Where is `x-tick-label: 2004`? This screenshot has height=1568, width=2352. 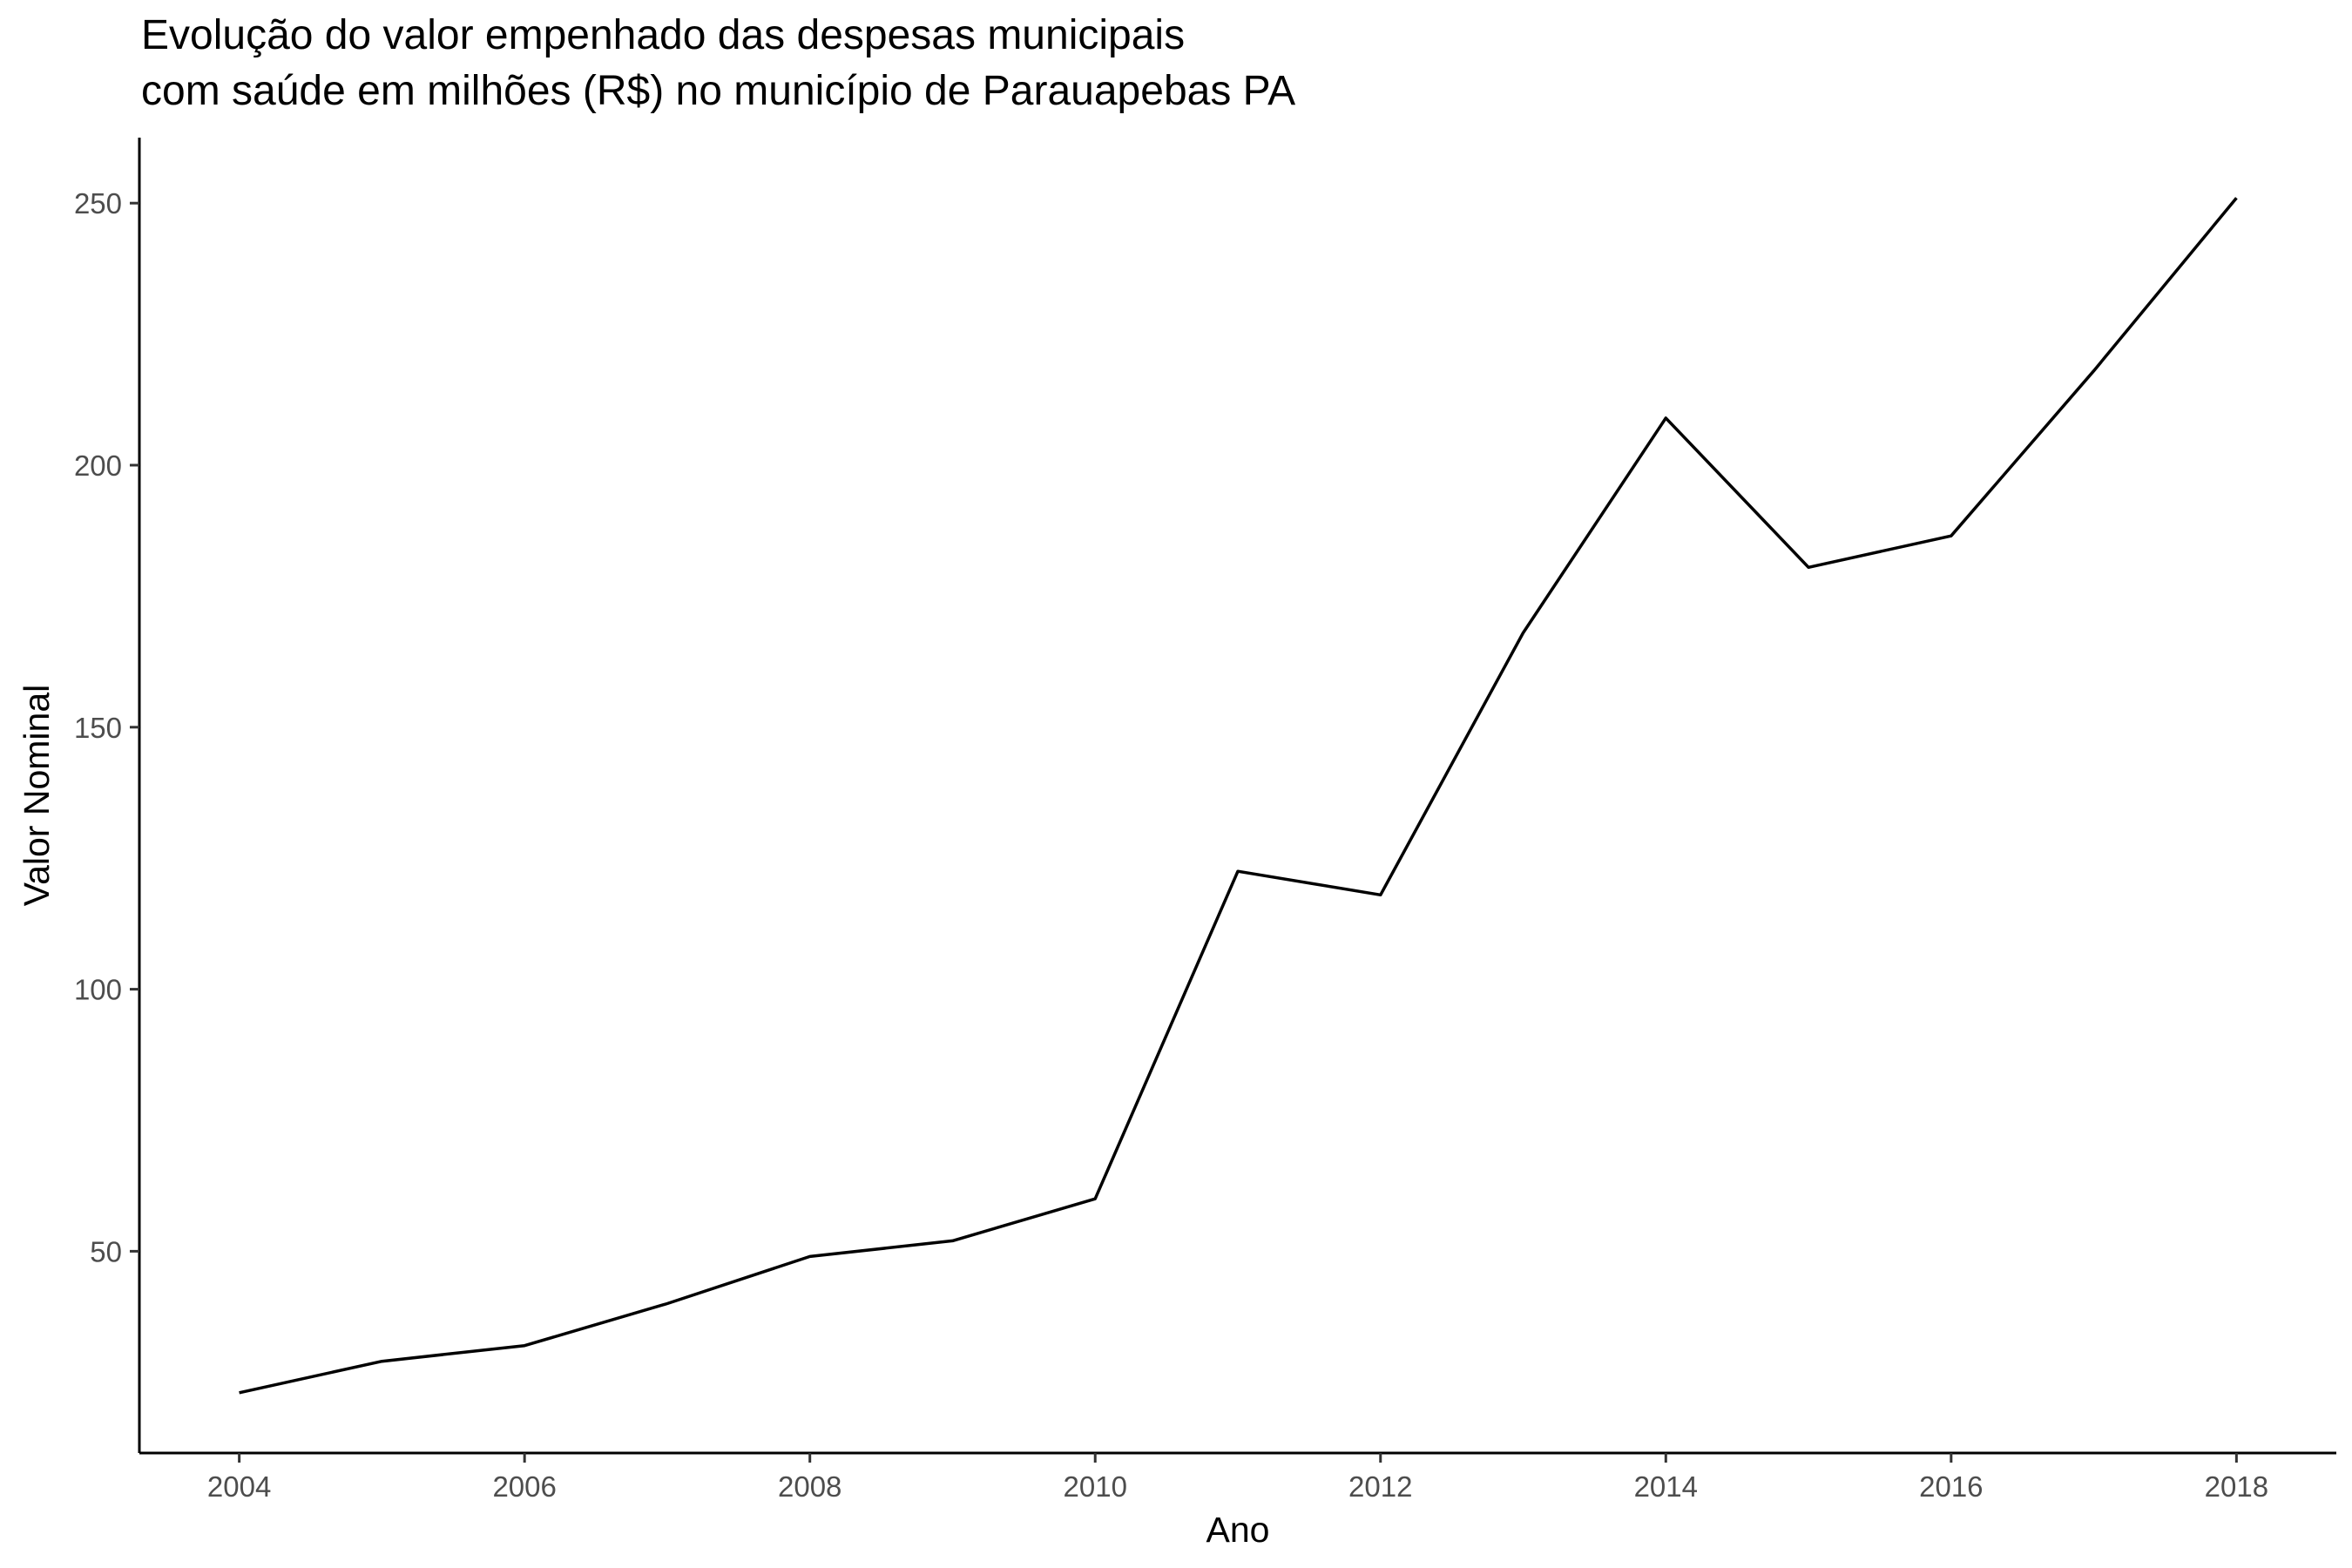
x-tick-label: 2004 is located at coordinates (239, 1487).